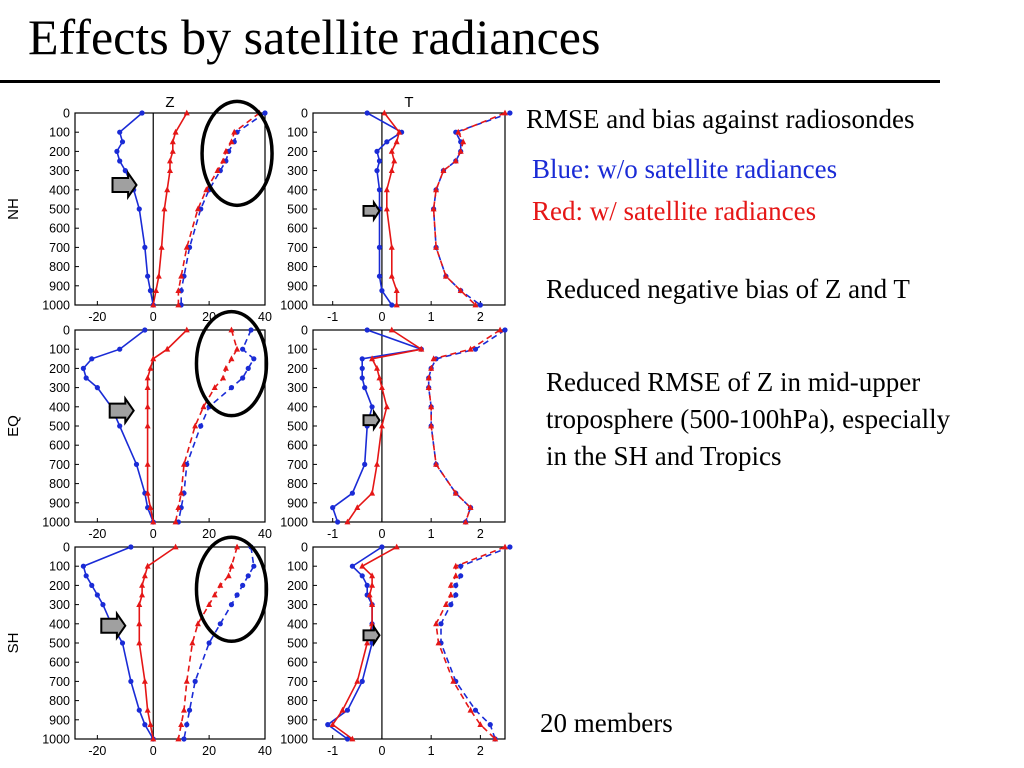  I want to click on y-tick-label: 700, so click(297, 248).